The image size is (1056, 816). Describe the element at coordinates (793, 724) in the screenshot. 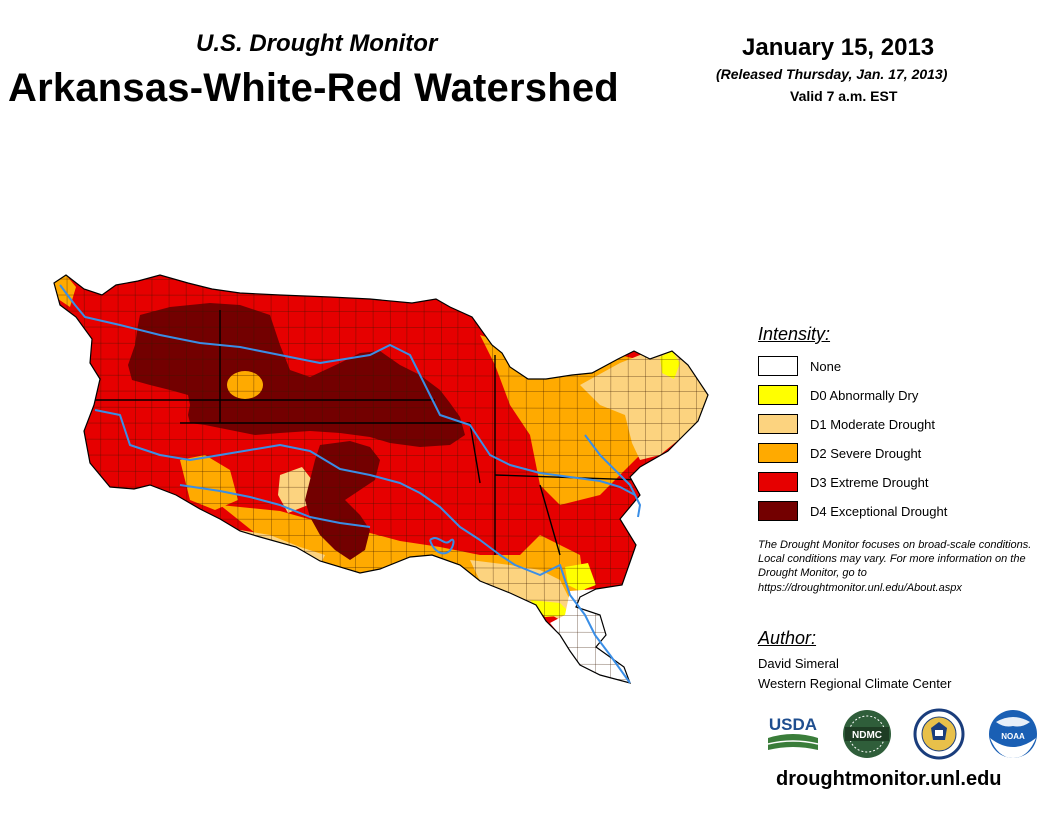

I see `usda-logo-text: USDA` at that location.